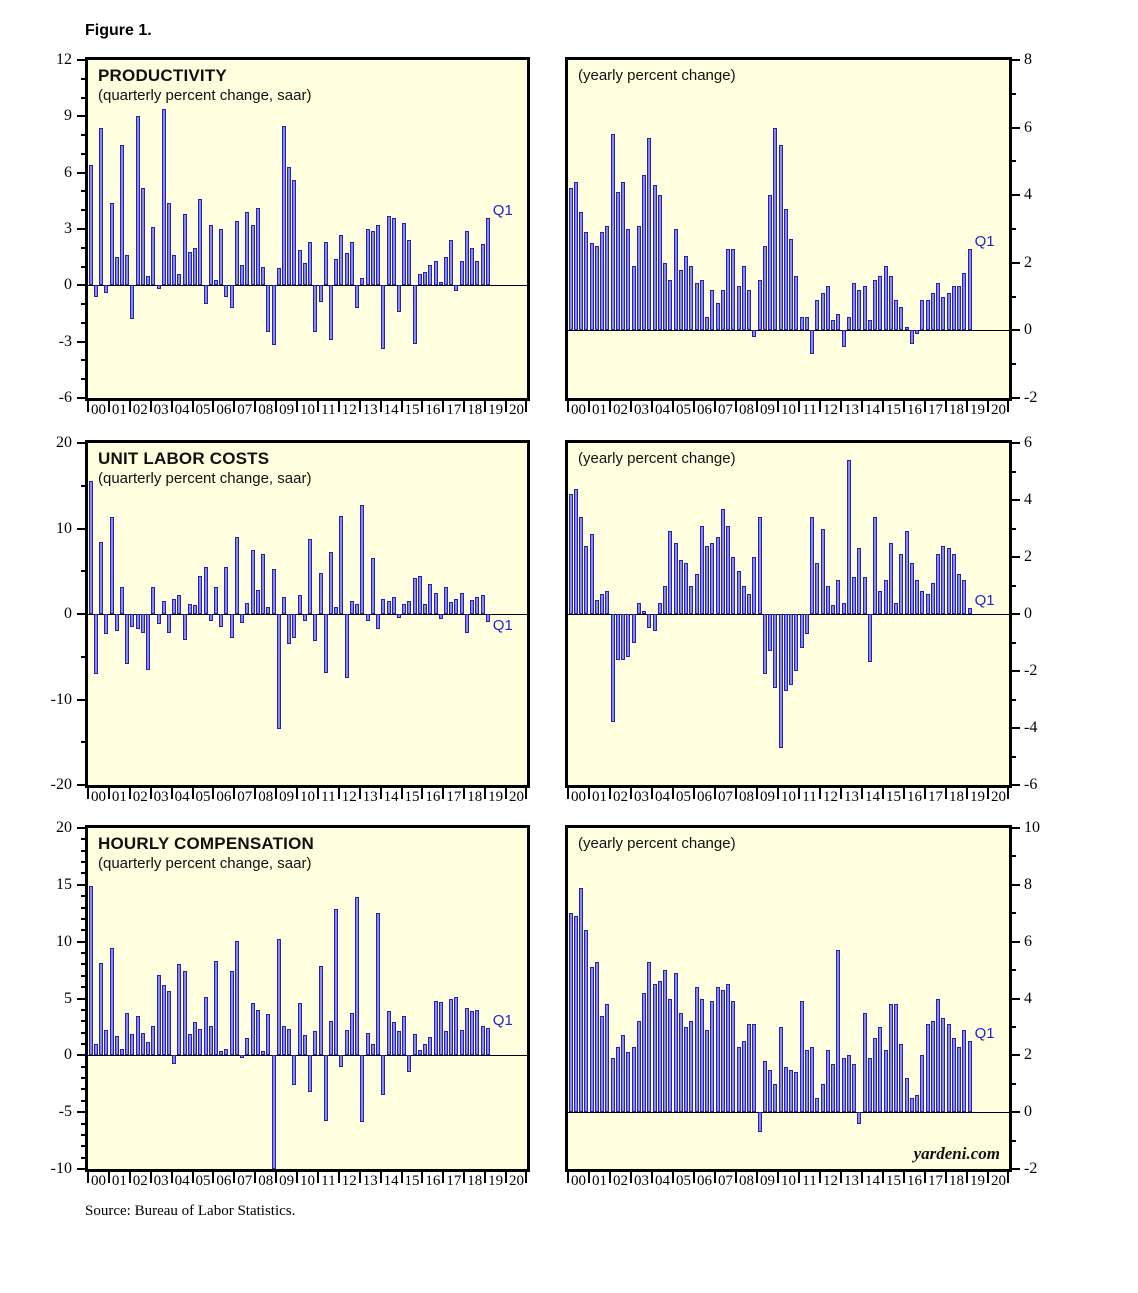 This screenshot has width=1138, height=1293. What do you see at coordinates (190, 1211) in the screenshot?
I see `source-note: Source: Bureau of Labor Statistics.` at bounding box center [190, 1211].